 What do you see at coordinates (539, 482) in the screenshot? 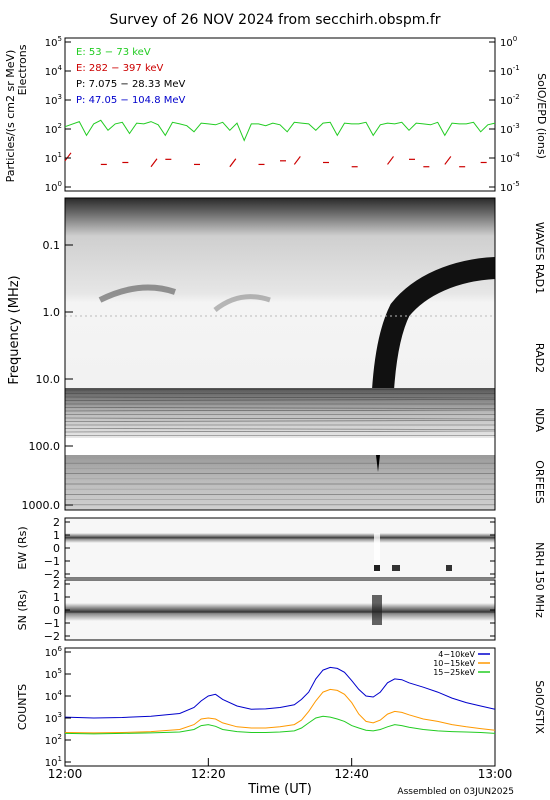
I see `instrument-orfees: ORFEES` at bounding box center [539, 482].